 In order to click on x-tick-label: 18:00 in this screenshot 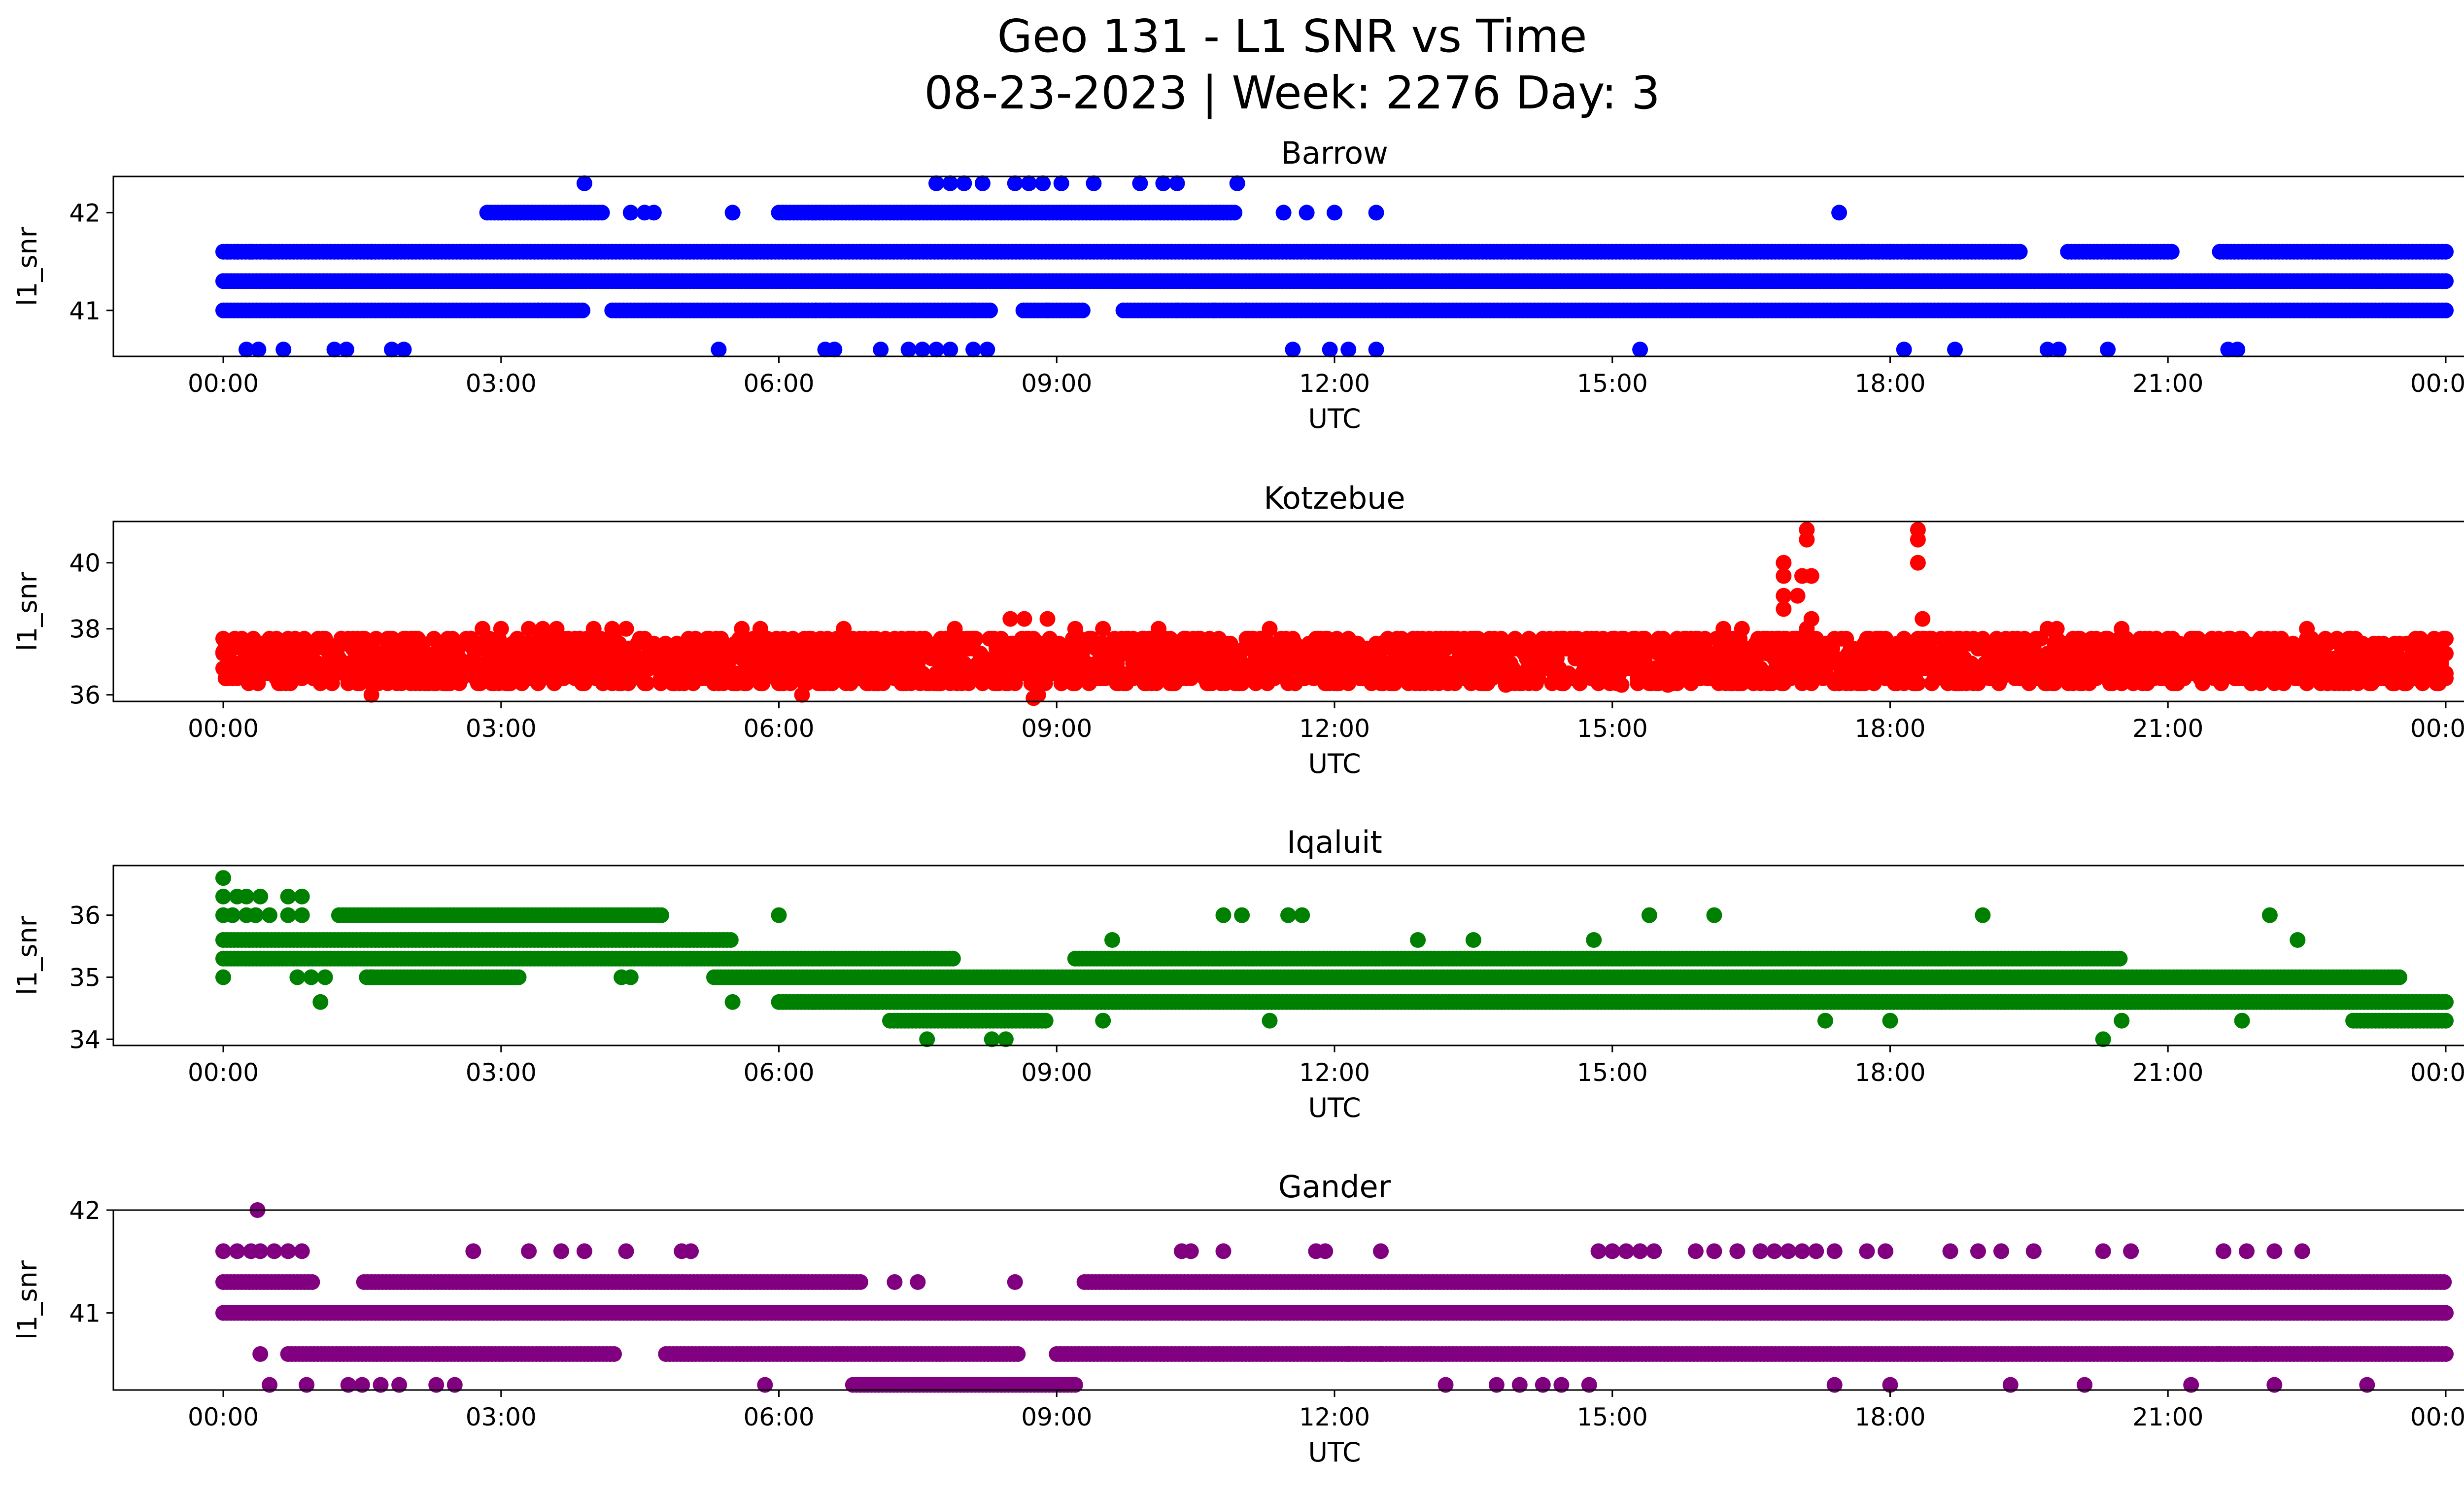, I will do `click(1889, 383)`.